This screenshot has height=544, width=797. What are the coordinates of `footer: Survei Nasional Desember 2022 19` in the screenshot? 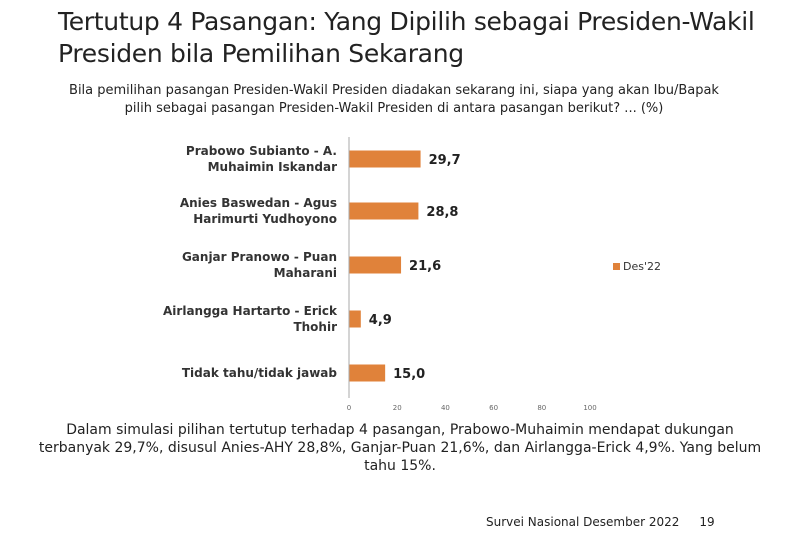 It's located at (600, 522).